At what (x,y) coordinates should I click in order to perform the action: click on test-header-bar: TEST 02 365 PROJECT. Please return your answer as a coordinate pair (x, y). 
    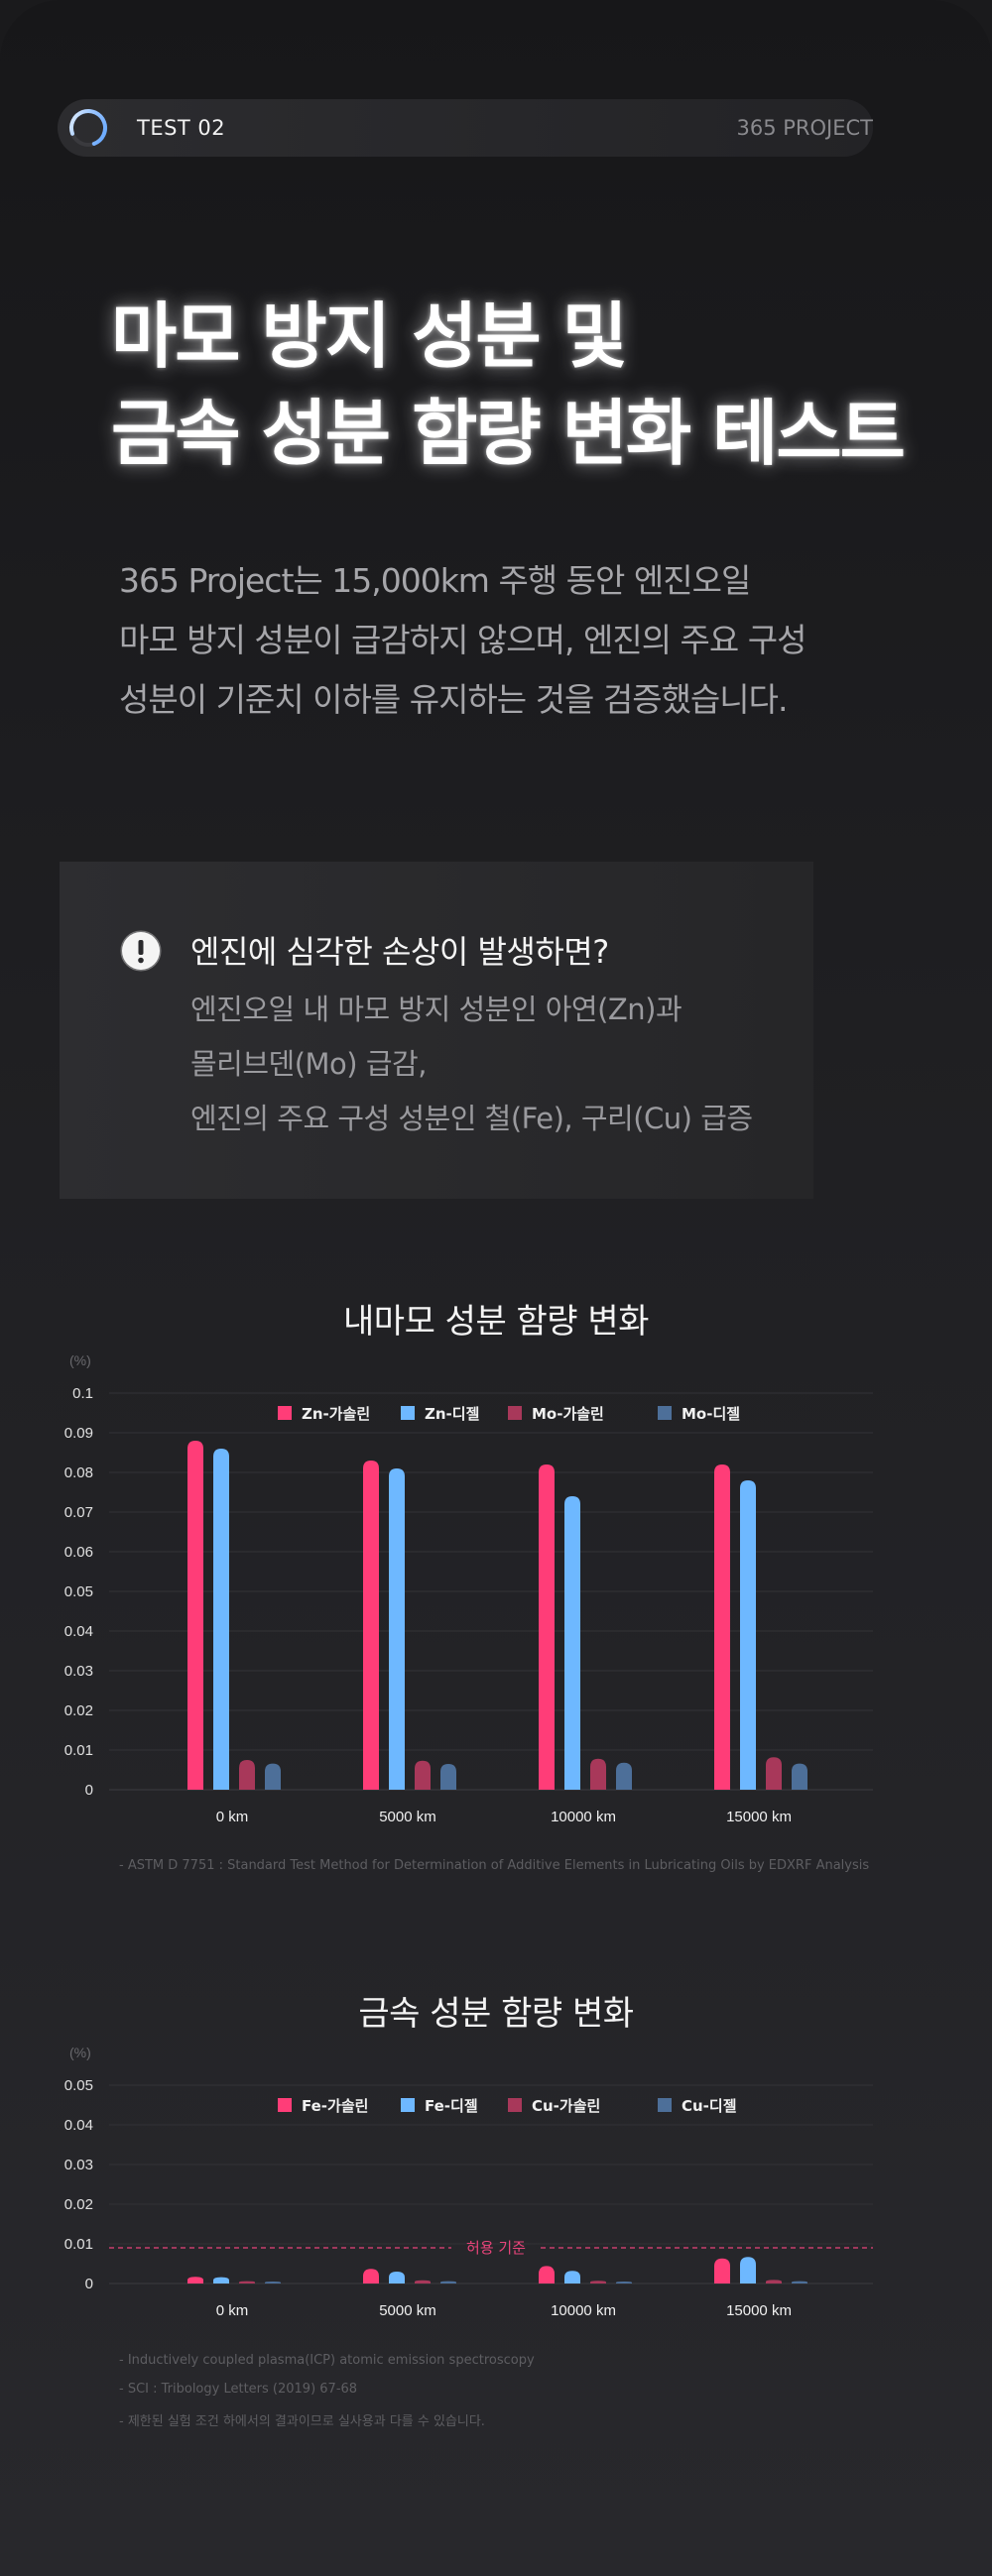
    Looking at the image, I should click on (465, 128).